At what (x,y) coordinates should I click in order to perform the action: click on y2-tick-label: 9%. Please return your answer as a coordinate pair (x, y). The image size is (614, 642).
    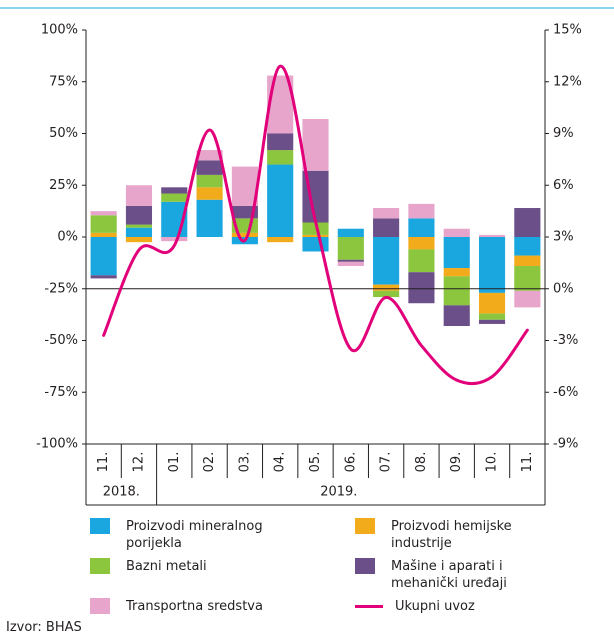
    Looking at the image, I should click on (563, 133).